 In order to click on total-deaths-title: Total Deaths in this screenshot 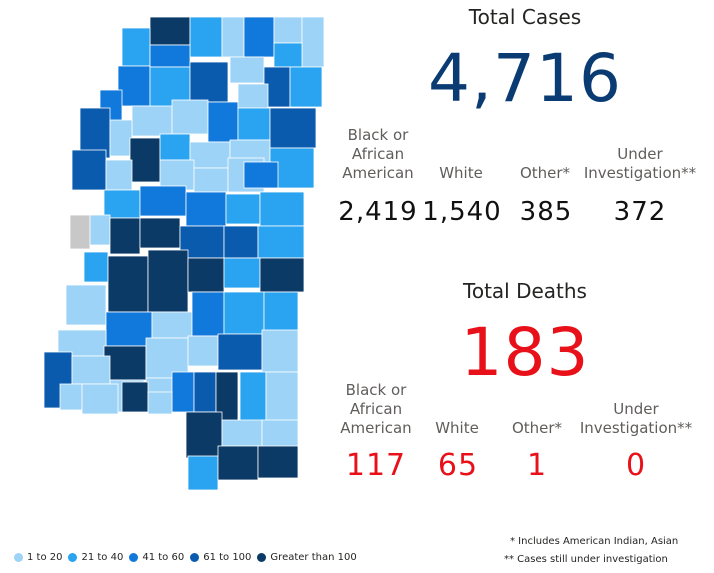, I will do `click(525, 291)`.